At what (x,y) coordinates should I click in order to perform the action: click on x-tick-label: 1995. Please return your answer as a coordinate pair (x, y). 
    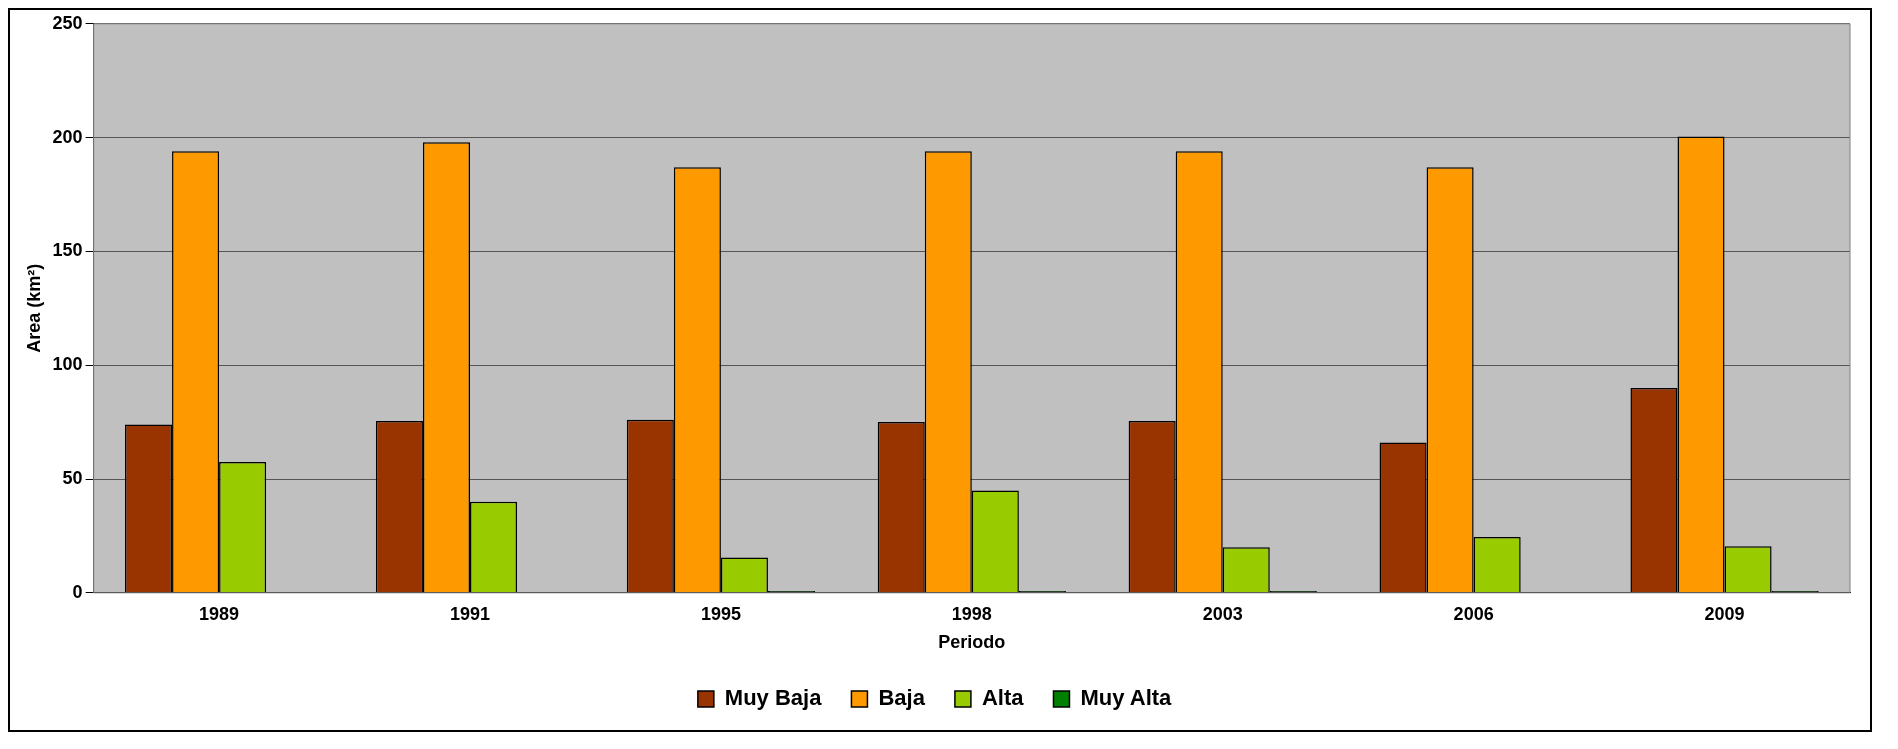
    Looking at the image, I should click on (720, 613).